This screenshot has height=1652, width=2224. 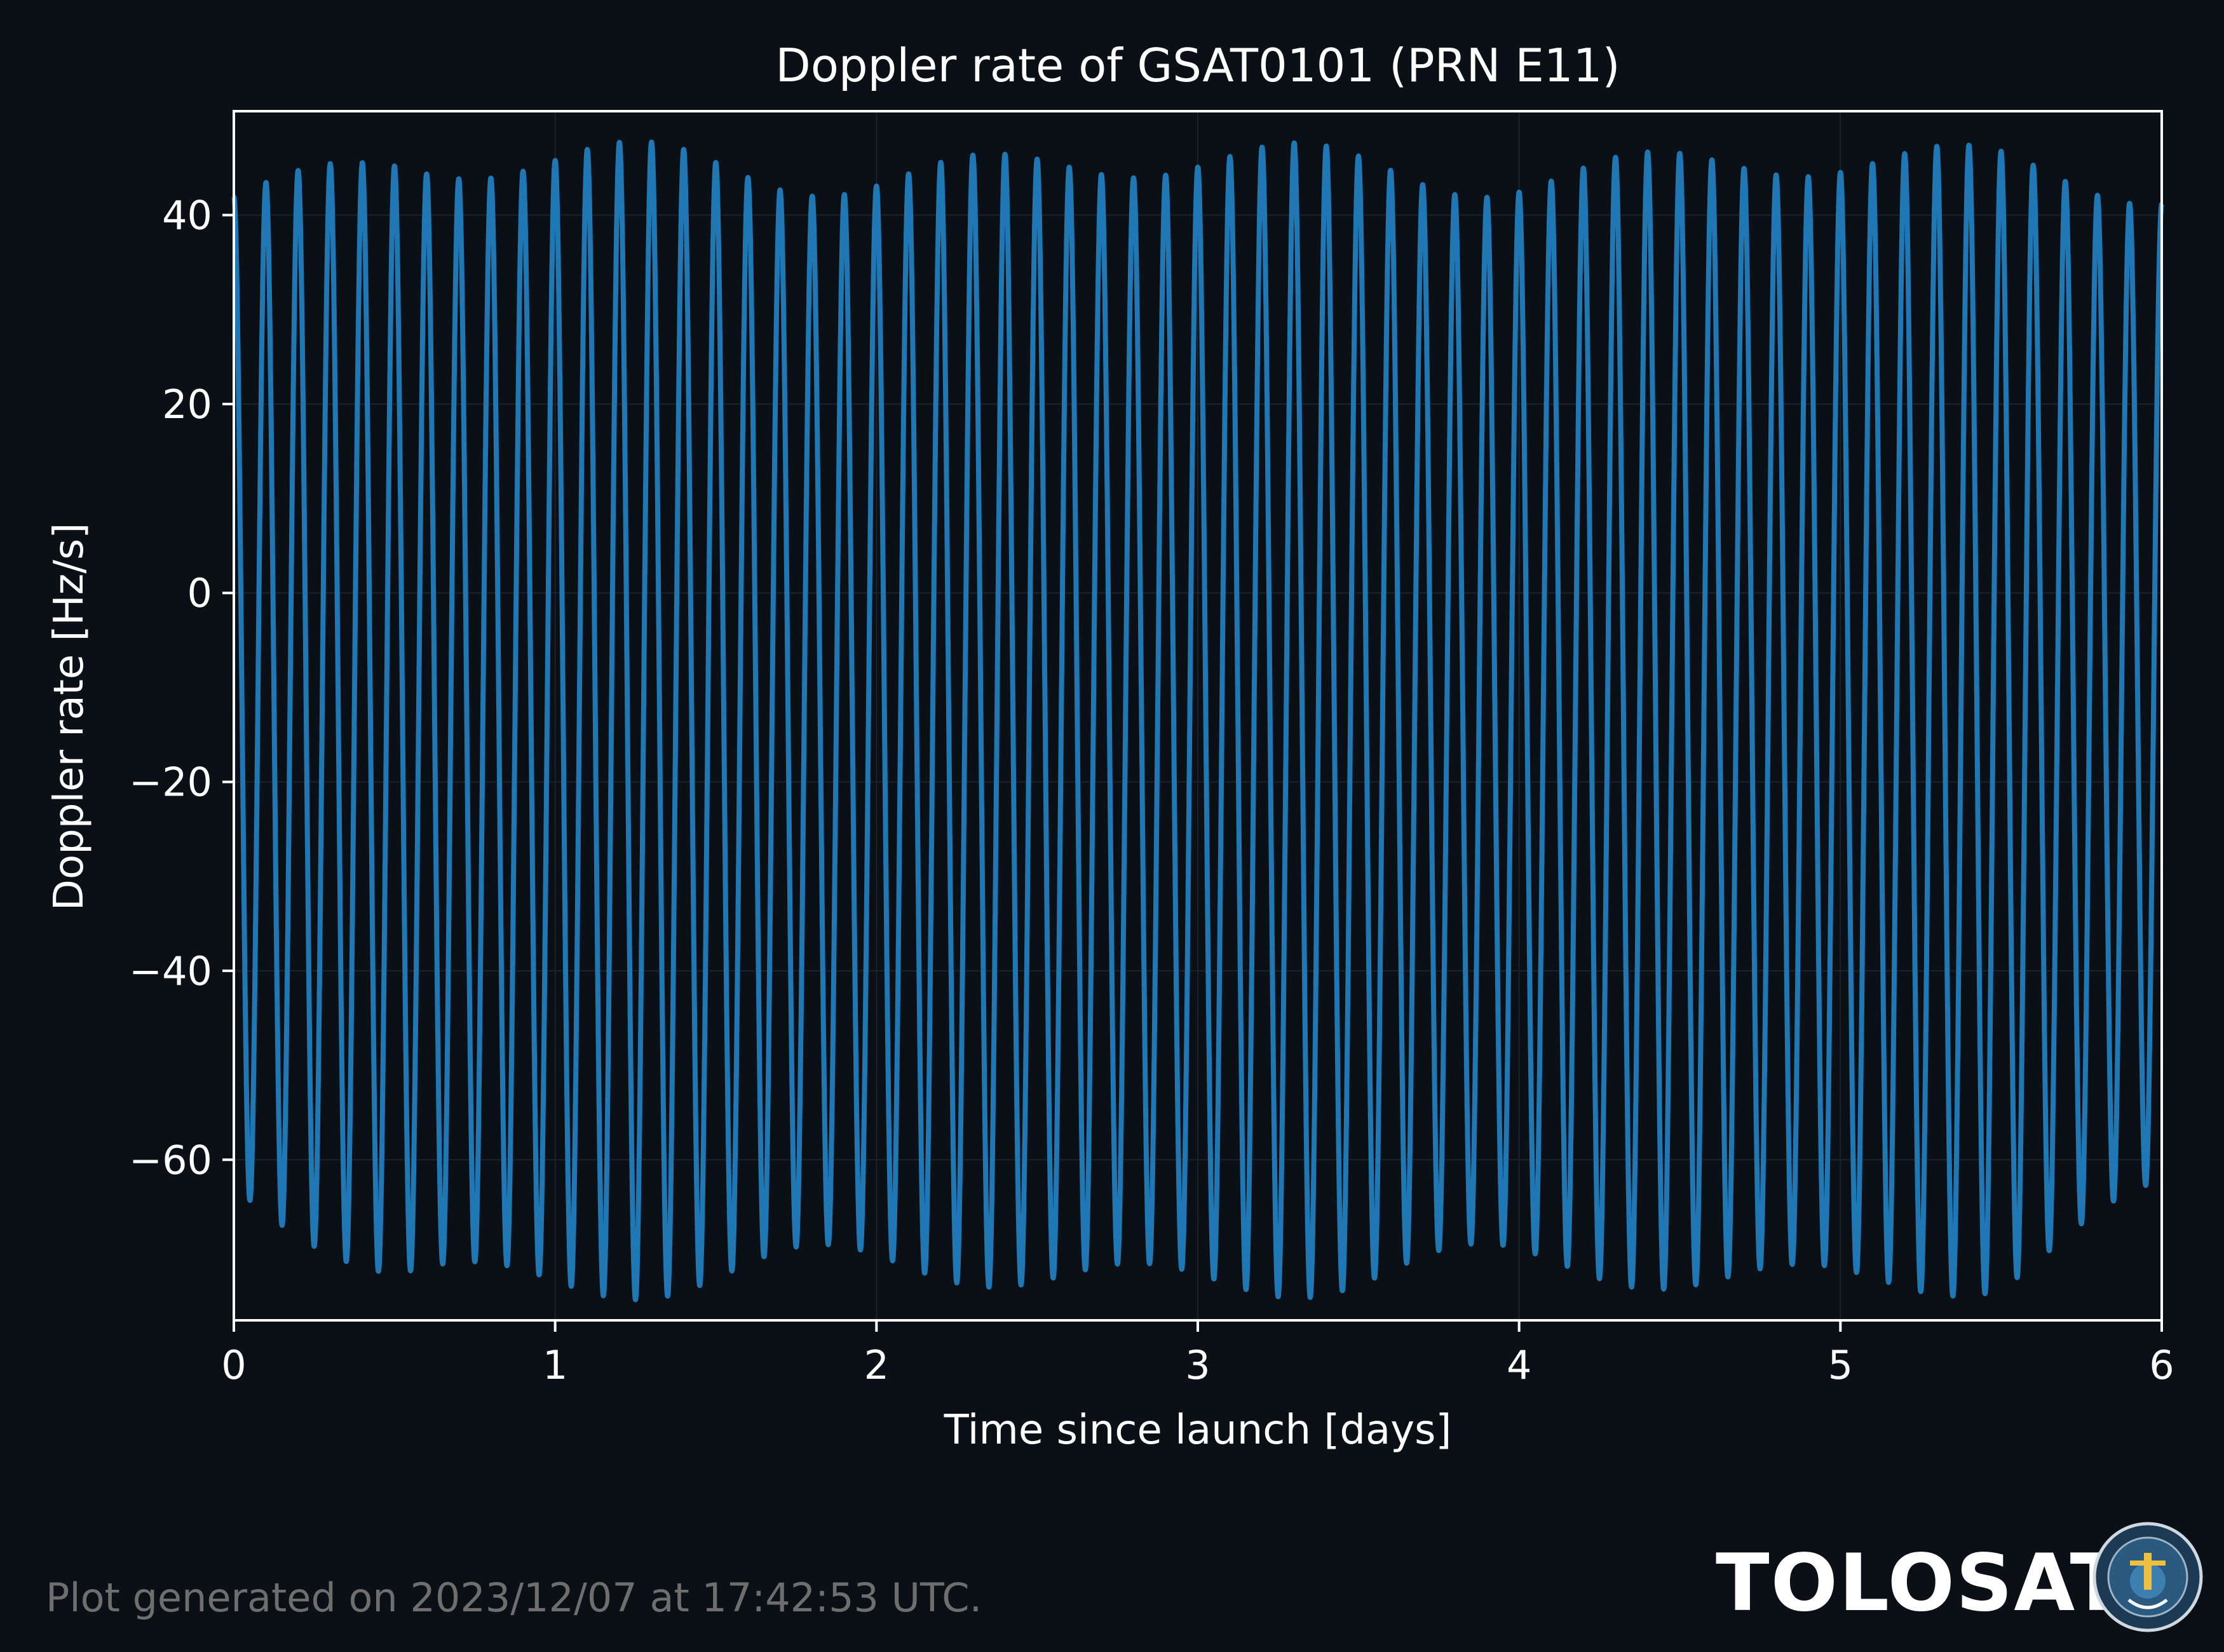 I want to click on y-tick-label: −40, so click(x=171, y=971).